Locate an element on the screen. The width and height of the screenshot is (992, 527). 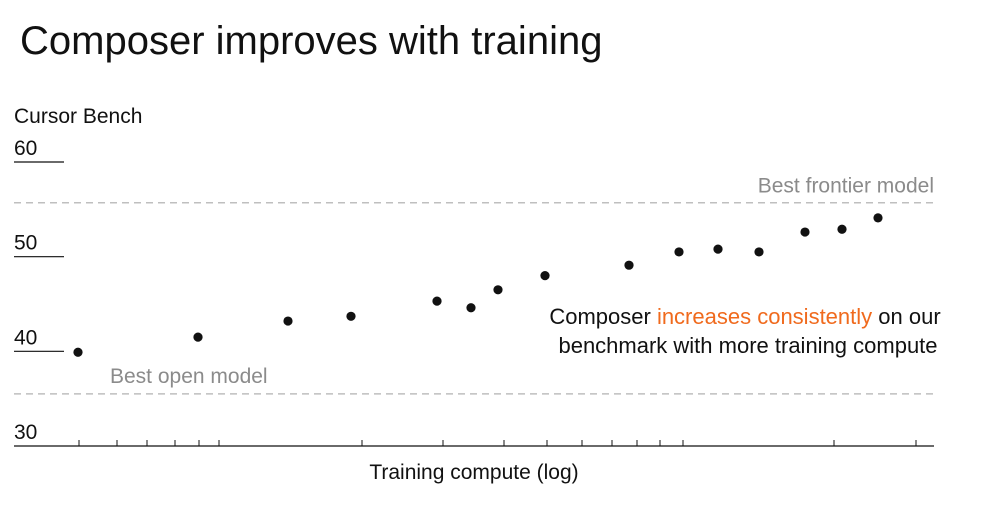
x-axis-title: Training compute (log) is located at coordinates (473, 472).